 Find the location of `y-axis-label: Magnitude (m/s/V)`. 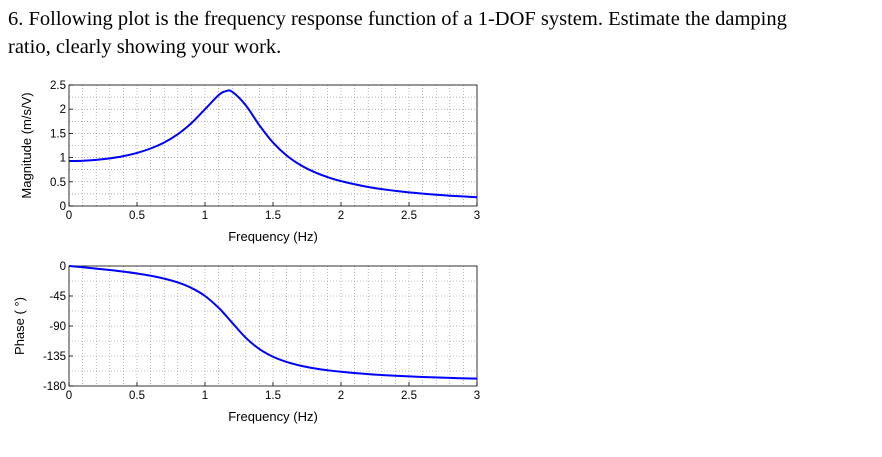

y-axis-label: Magnitude (m/s/V) is located at coordinates (26, 145).